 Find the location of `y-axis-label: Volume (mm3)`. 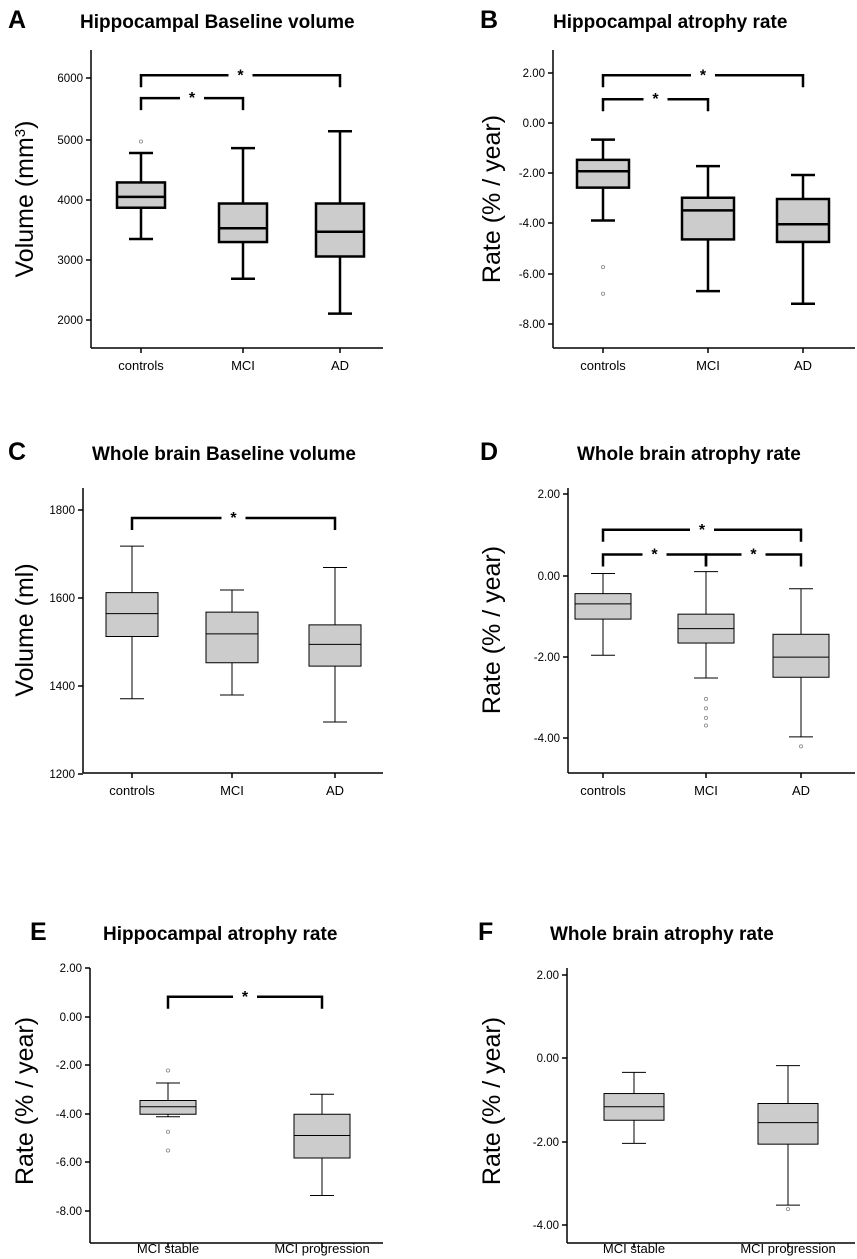

y-axis-label: Volume (mm3) is located at coordinates (25, 199).